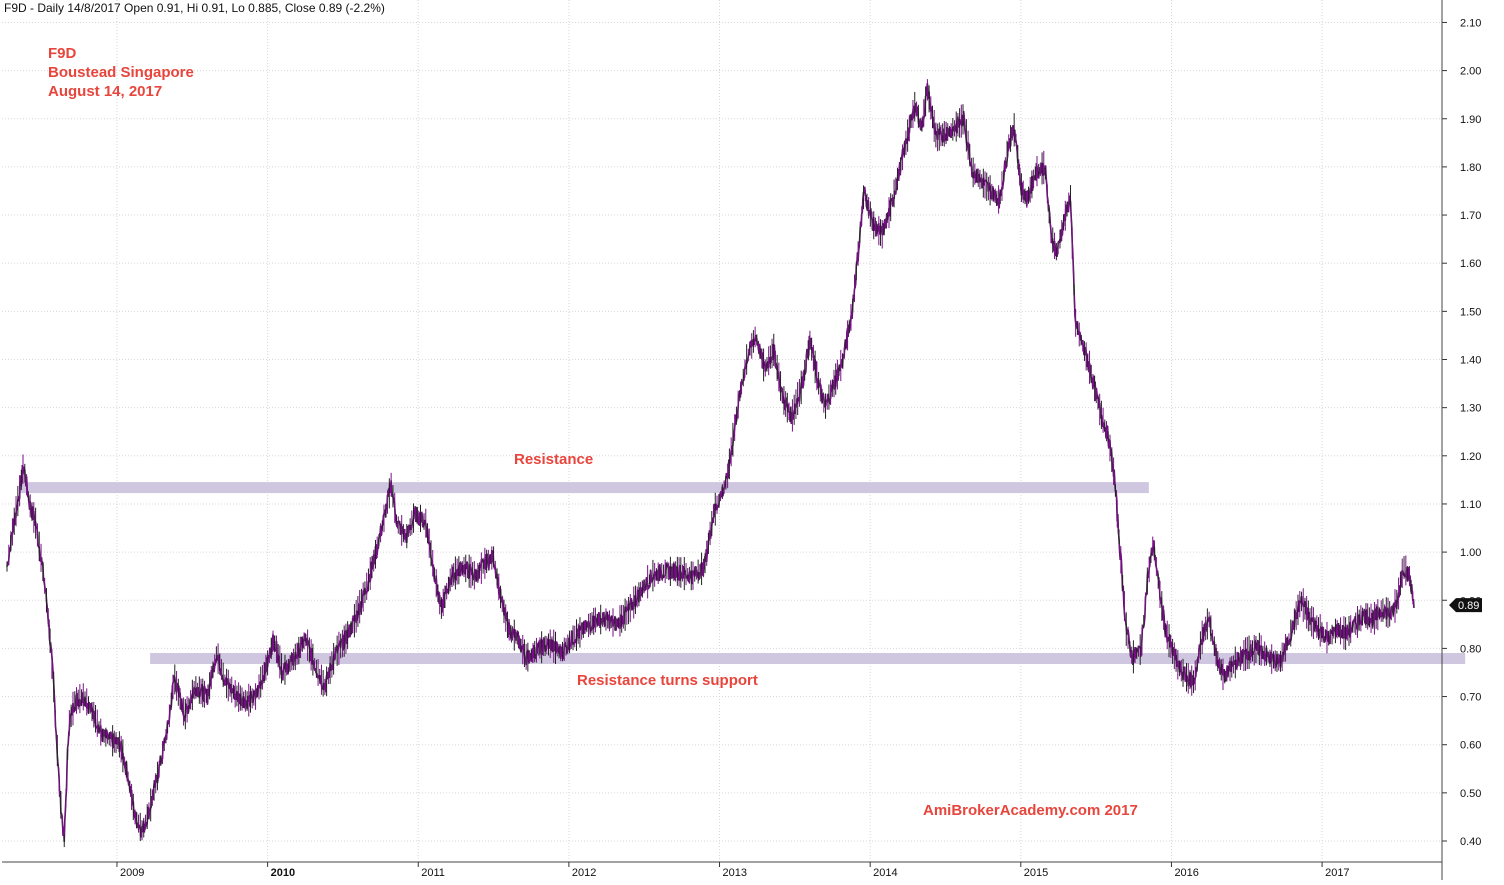 This screenshot has height=885, width=1504. Describe the element at coordinates (1470, 457) in the screenshot. I see `y-tick-label: 1.20` at that location.